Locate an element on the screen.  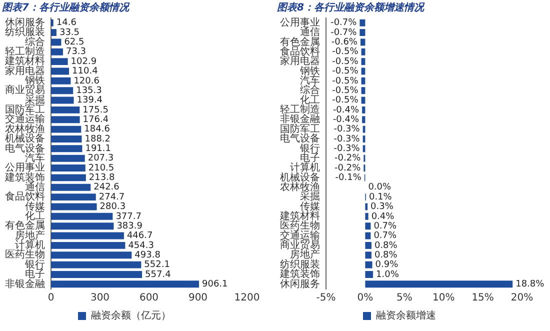
data-label: 552.1 is located at coordinates (157, 265).